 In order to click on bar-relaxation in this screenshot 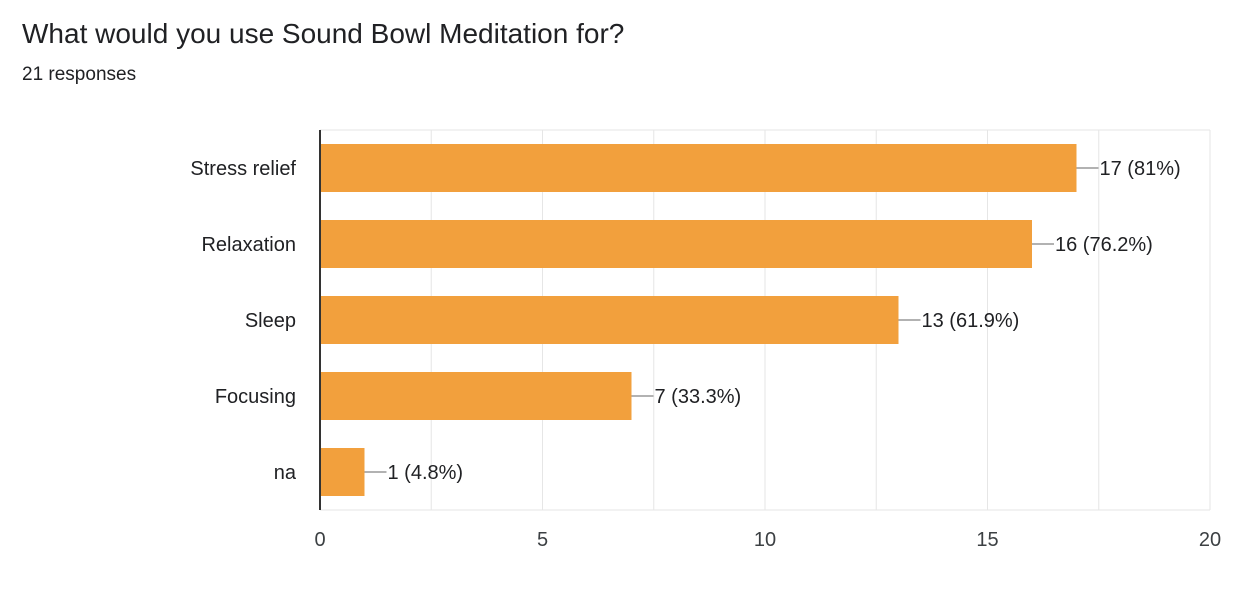, I will do `click(676, 244)`.